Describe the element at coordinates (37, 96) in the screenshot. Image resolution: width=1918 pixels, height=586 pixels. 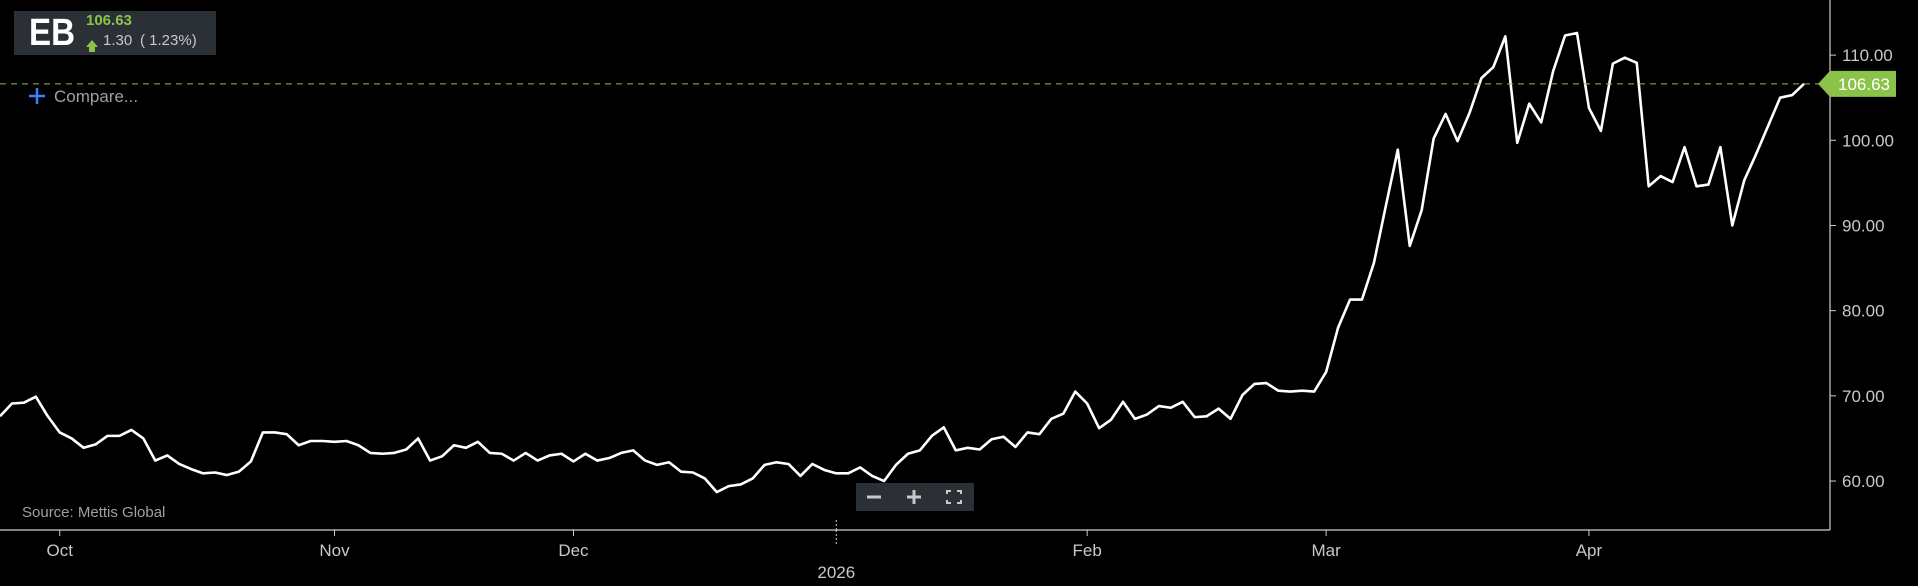
I see `plus-icon` at that location.